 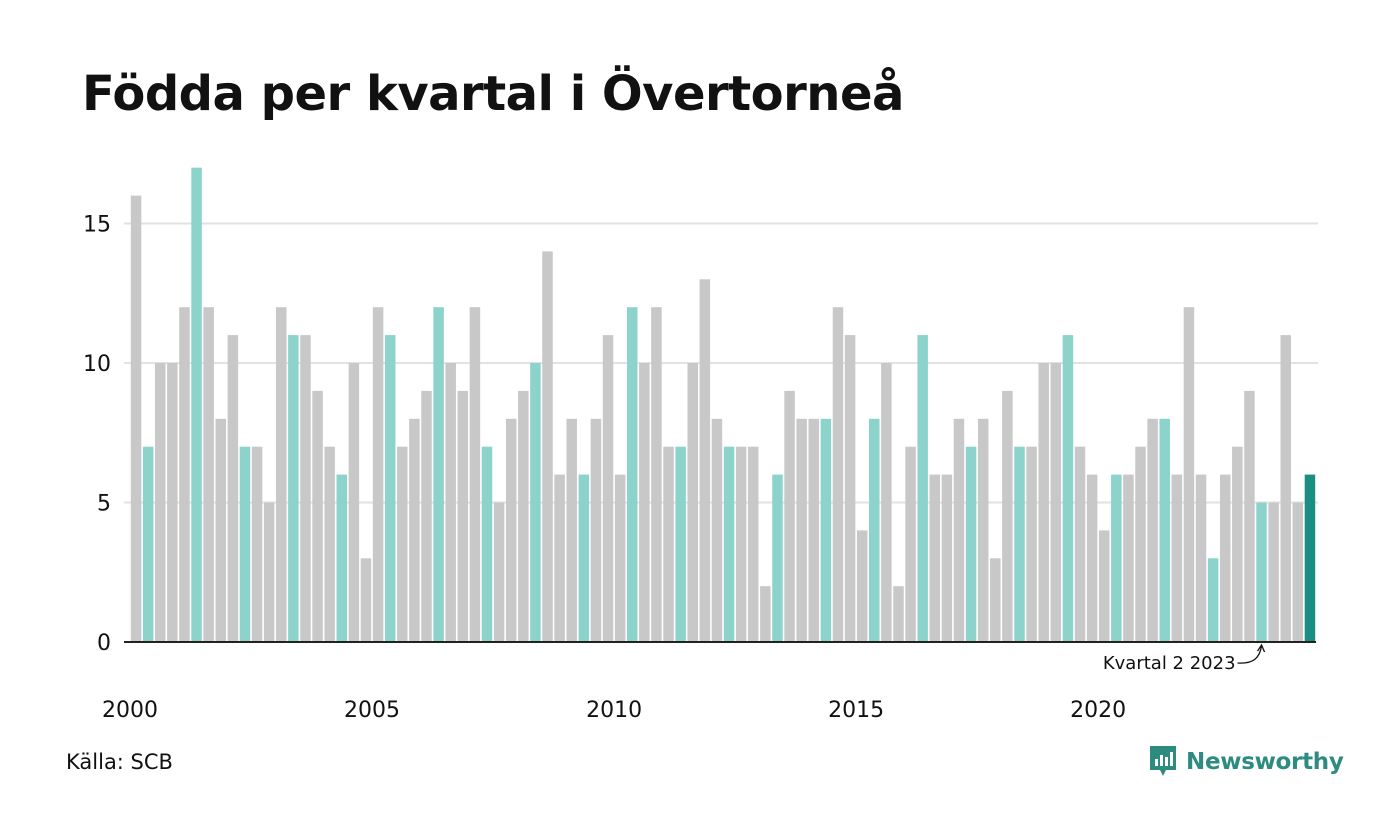 I want to click on y-tick-label: 0, so click(x=104, y=643).